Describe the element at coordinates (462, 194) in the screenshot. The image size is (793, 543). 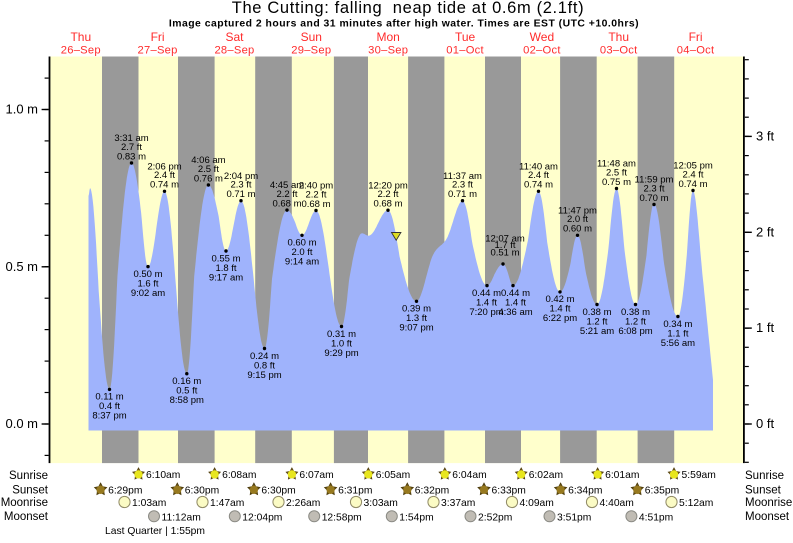
I see `svg-text: 0.71 m` at that location.